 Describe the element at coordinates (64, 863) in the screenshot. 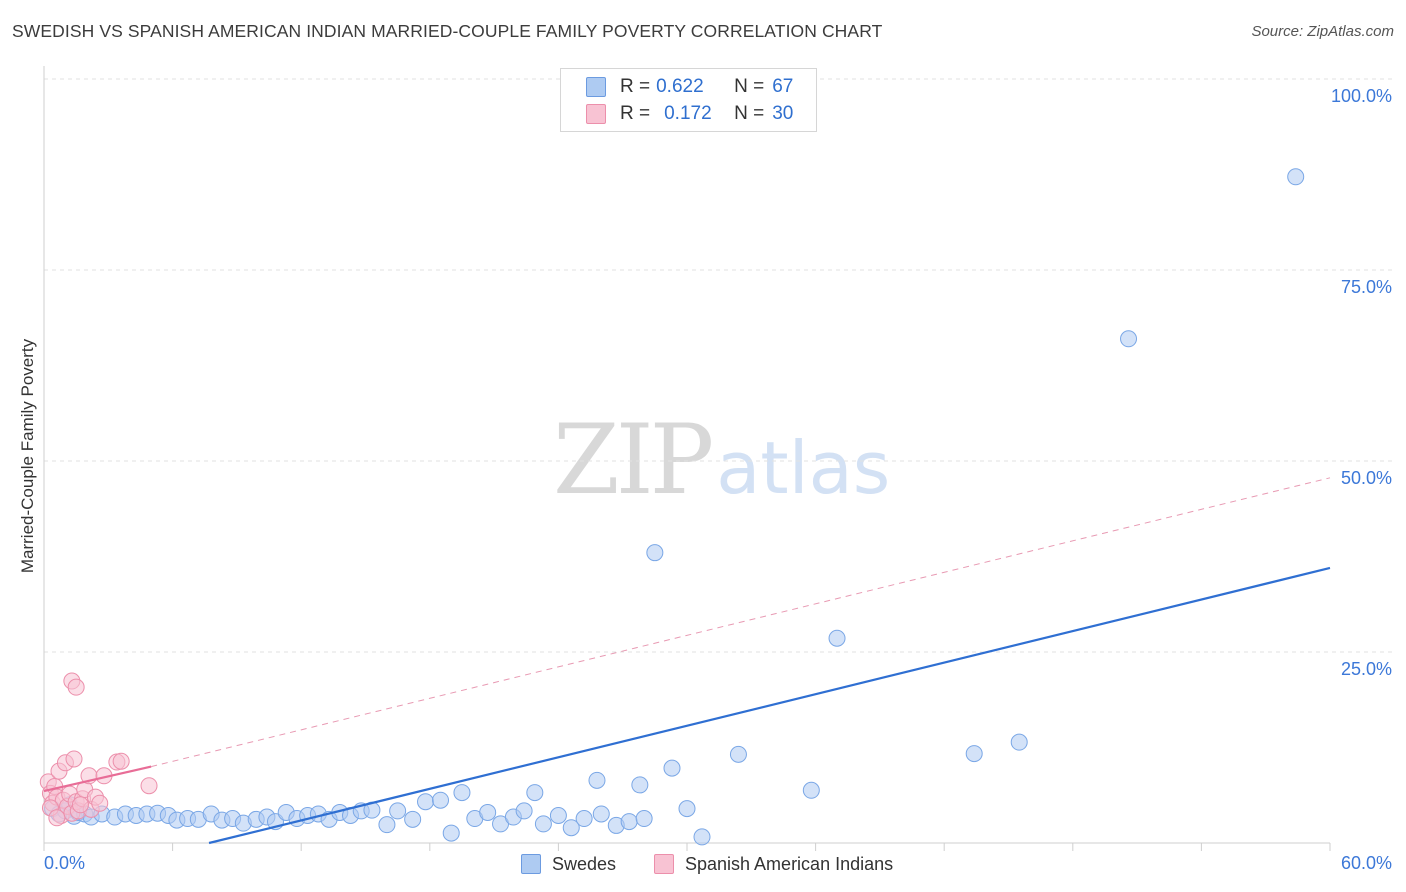

I see `x-tick-label: 0.0%` at that location.